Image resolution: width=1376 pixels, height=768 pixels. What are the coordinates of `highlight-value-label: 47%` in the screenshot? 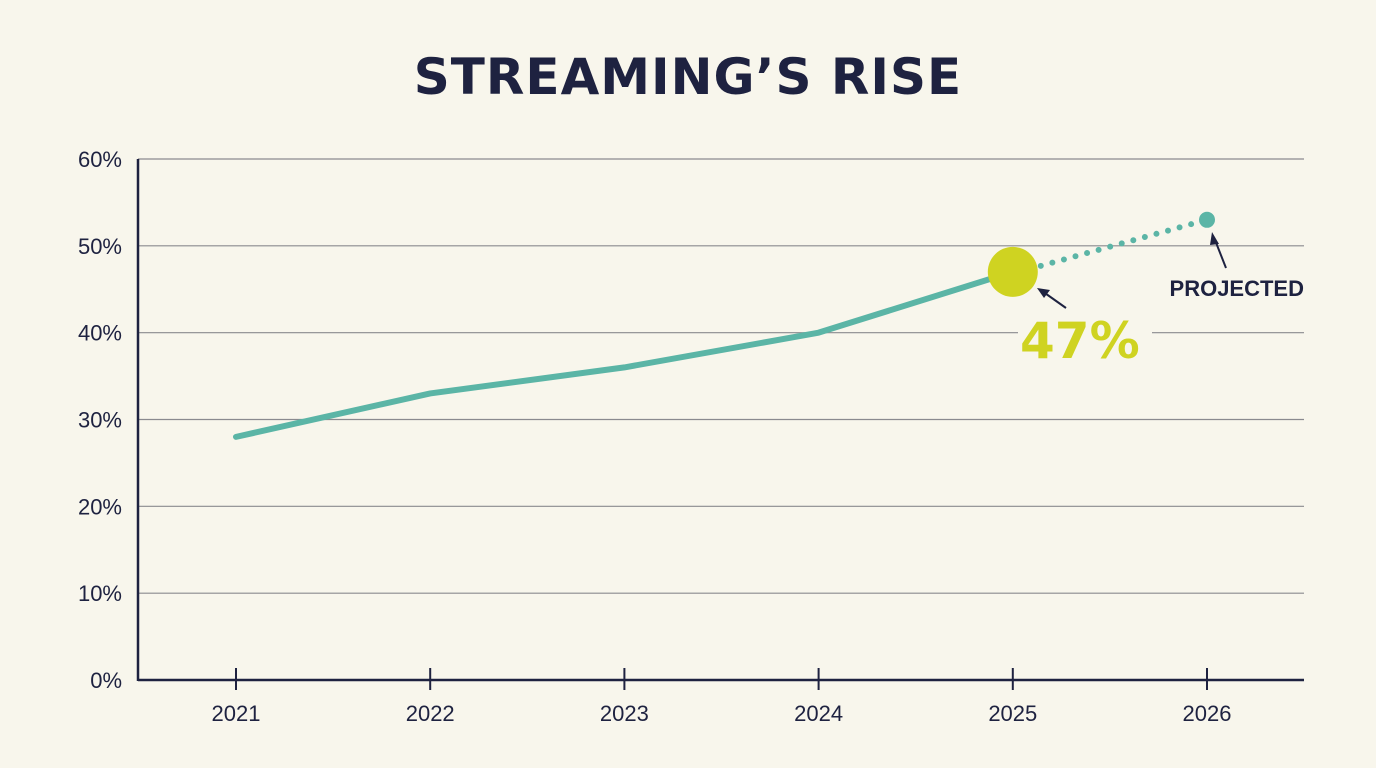 It's located at (1080, 341).